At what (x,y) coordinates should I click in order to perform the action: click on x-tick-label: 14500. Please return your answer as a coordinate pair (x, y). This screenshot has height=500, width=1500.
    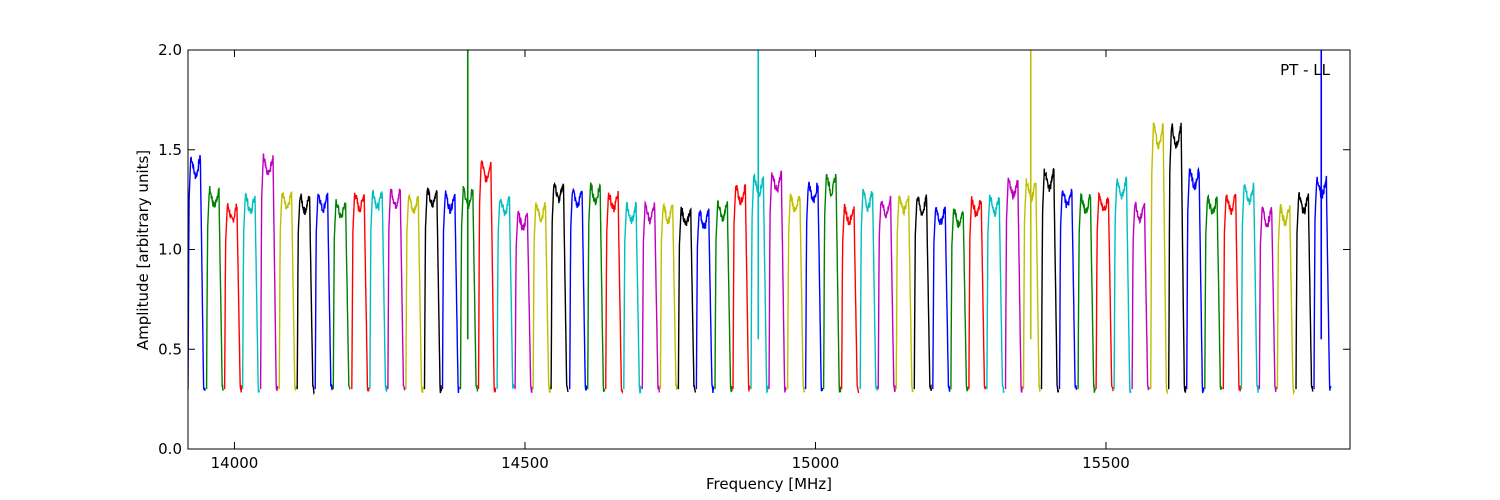
    Looking at the image, I should click on (525, 463).